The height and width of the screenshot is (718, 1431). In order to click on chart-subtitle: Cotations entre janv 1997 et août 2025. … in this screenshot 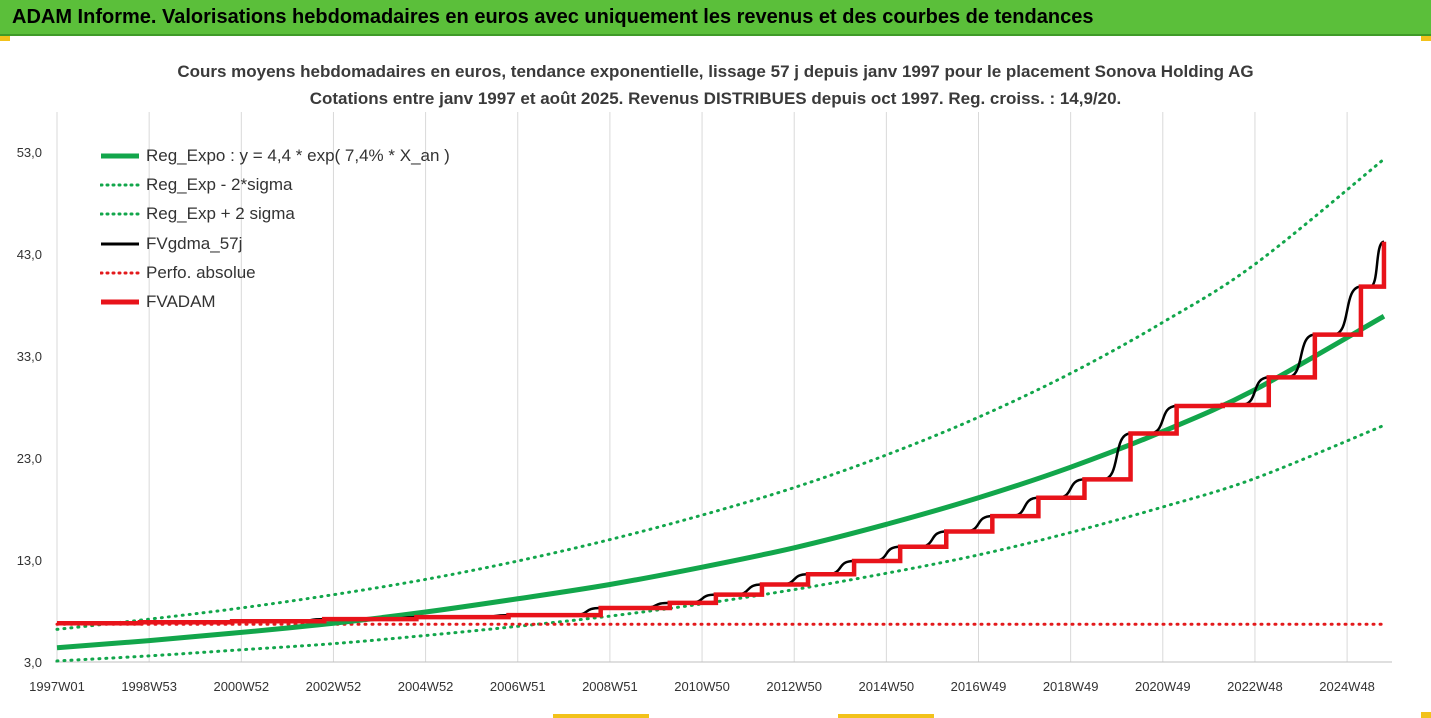, I will do `click(715, 98)`.